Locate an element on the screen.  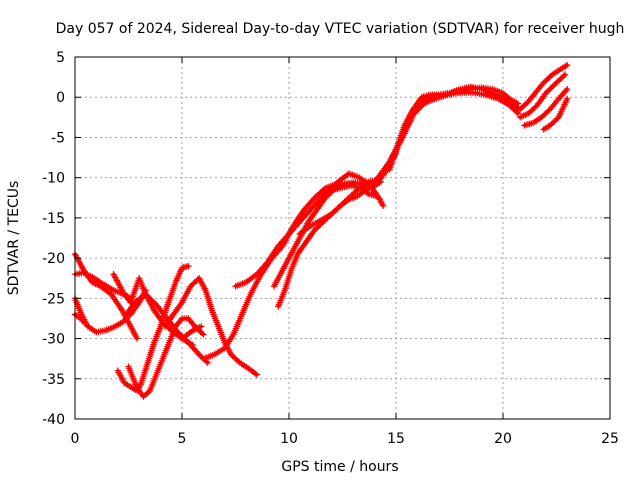
x-tick-label: 20 is located at coordinates (503, 439).